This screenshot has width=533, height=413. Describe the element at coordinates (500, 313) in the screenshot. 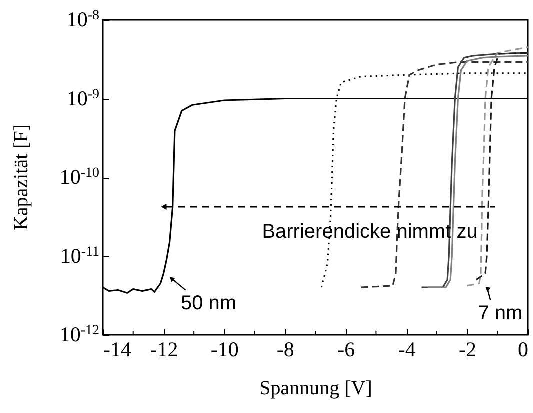

I see `annotation: 7 nm` at that location.